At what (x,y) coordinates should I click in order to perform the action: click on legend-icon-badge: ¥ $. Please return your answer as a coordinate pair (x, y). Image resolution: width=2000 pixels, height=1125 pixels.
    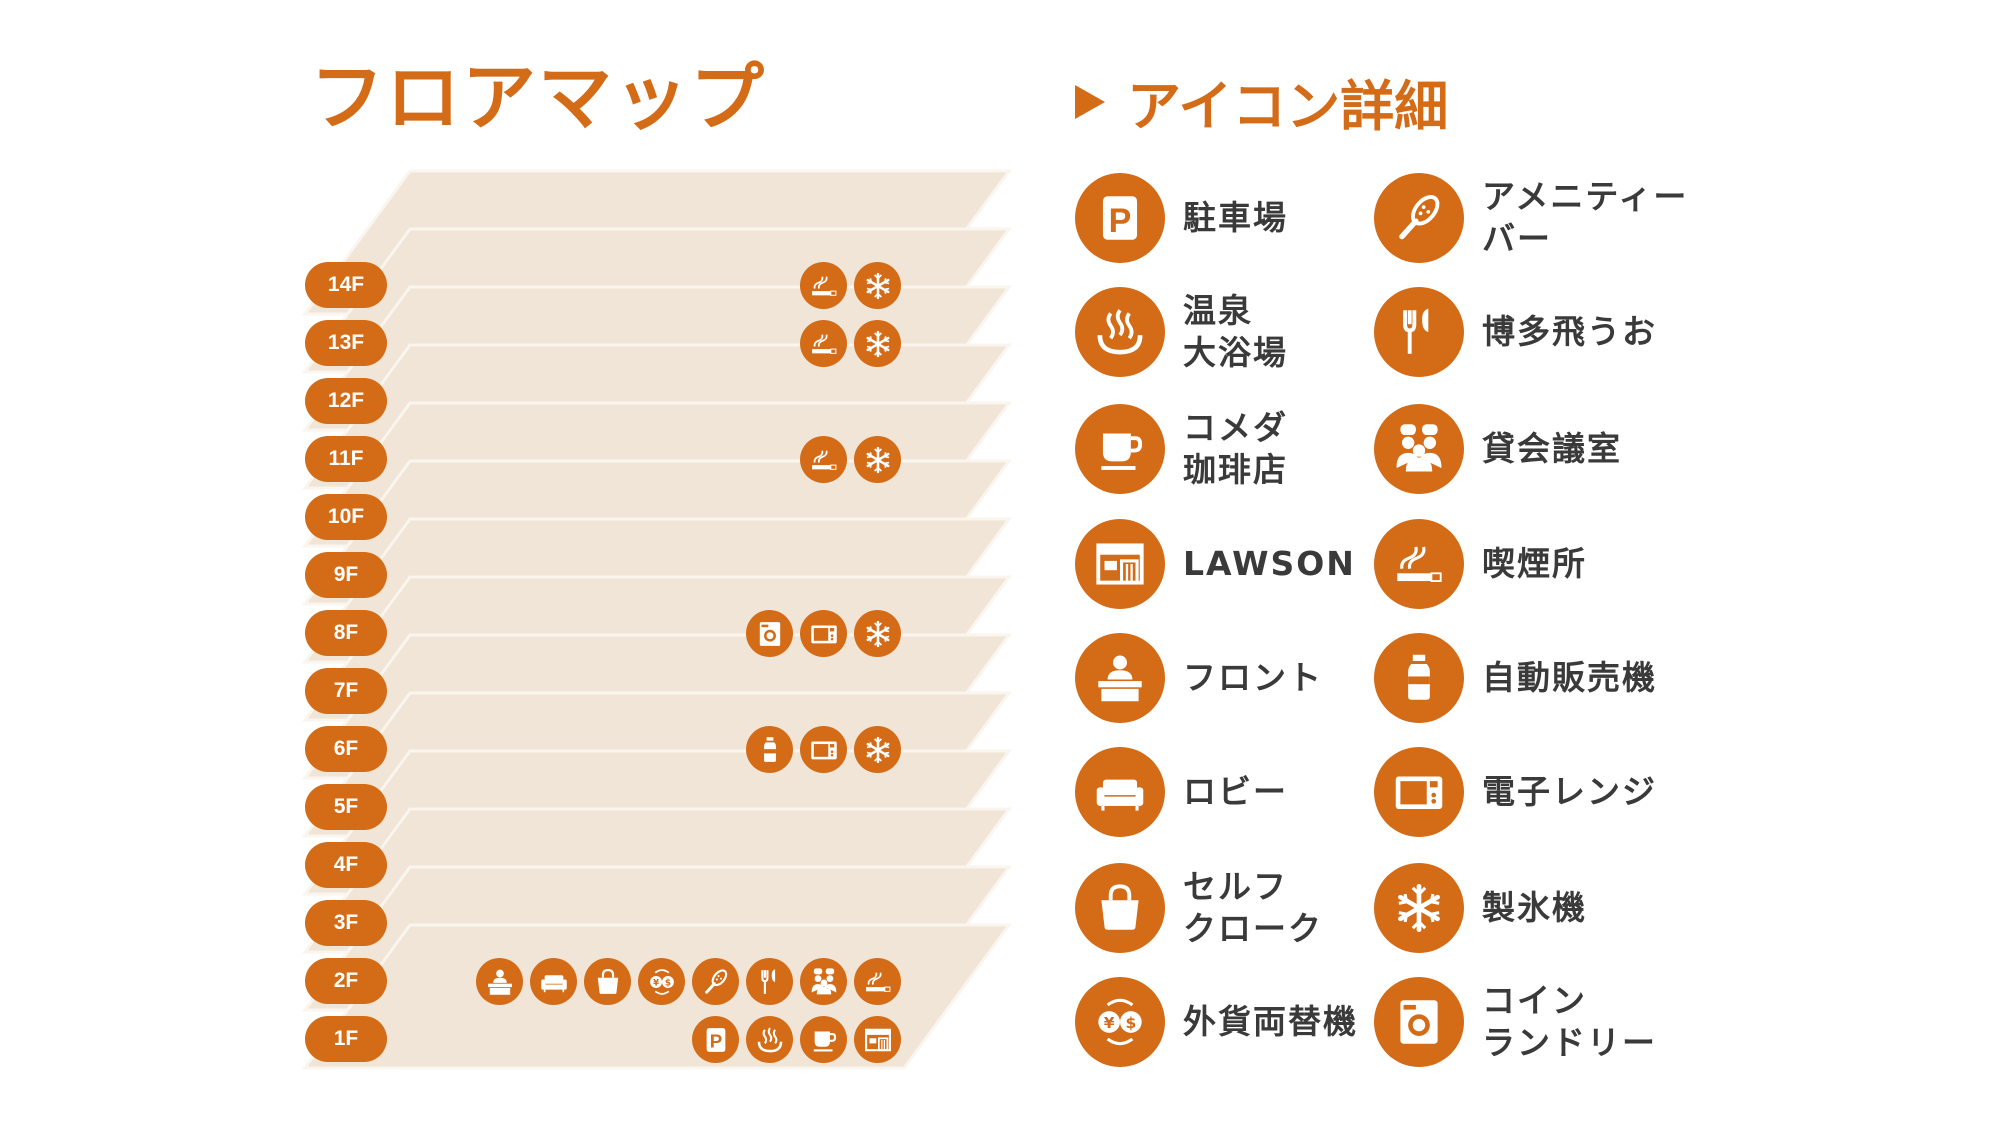
    Looking at the image, I should click on (1120, 1022).